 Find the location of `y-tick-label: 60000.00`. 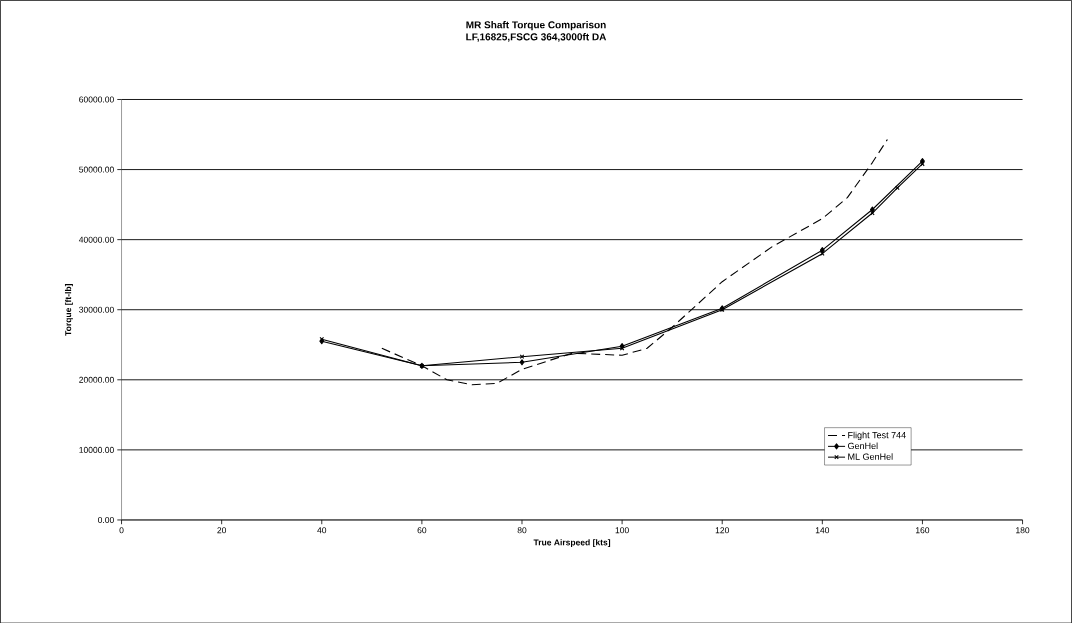

y-tick-label: 60000.00 is located at coordinates (96, 99).